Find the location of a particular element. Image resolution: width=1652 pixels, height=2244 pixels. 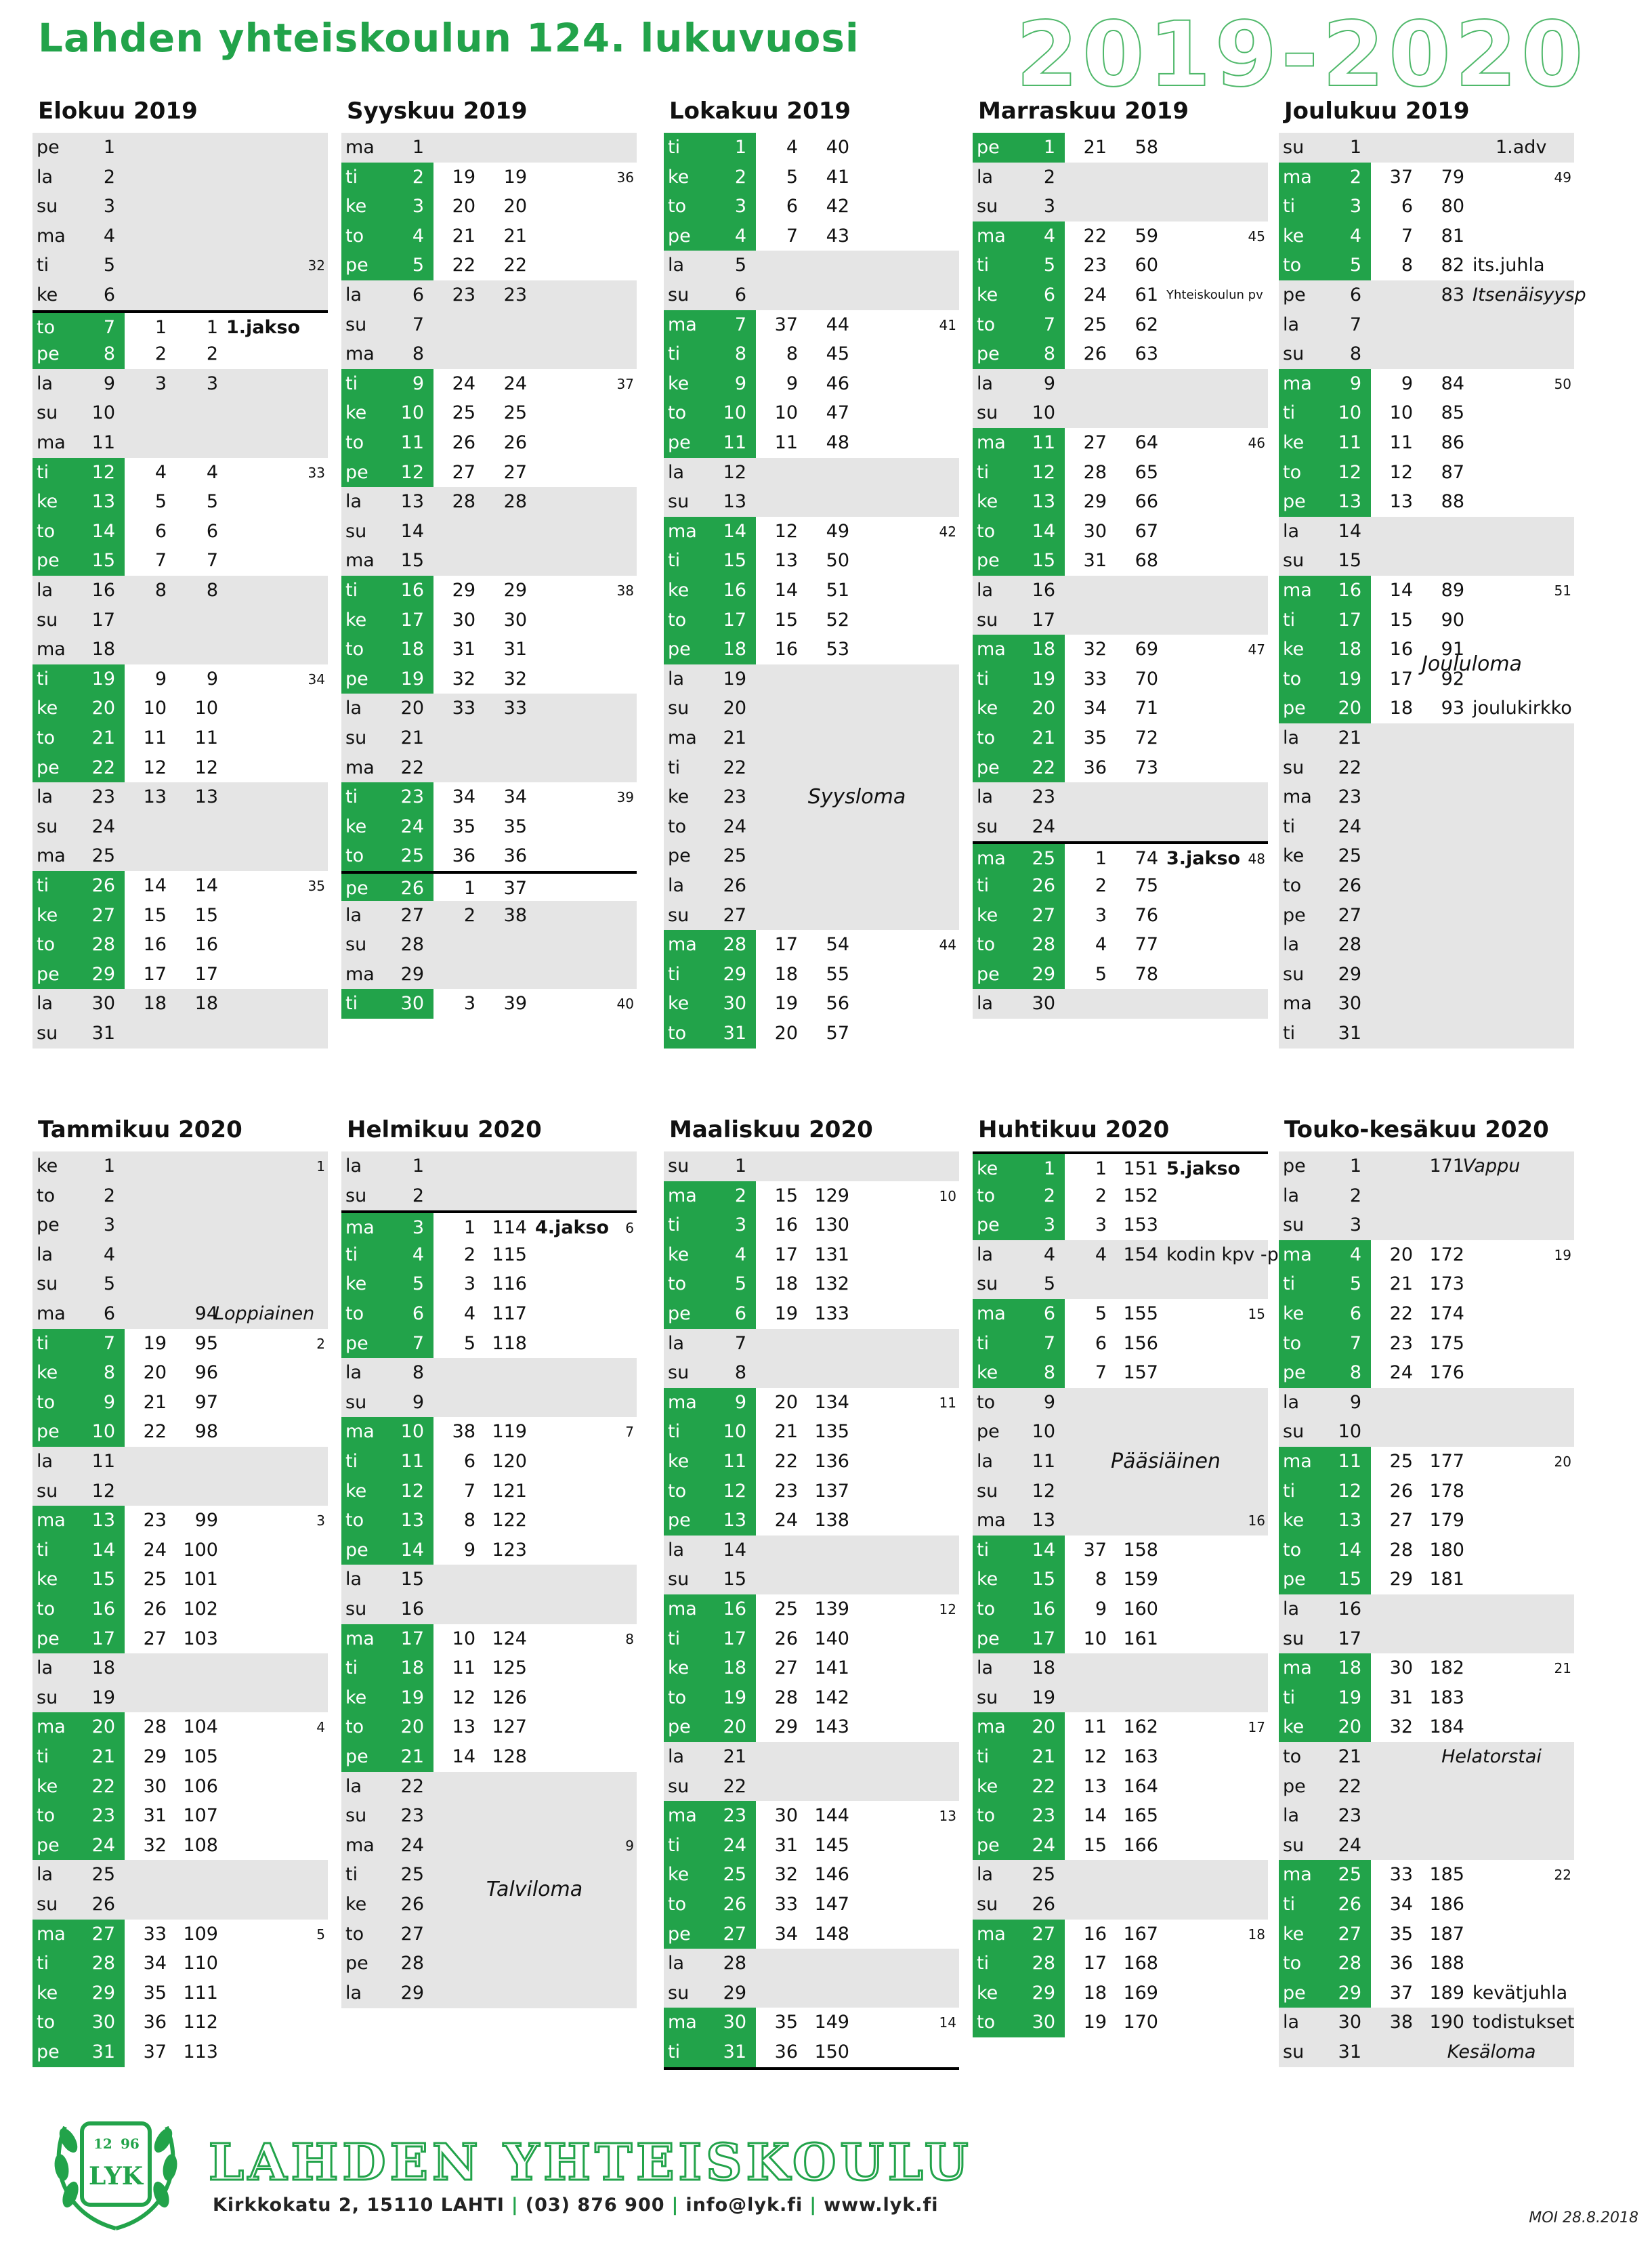

day-row: pe 10 22 98 is located at coordinates (181, 1432).